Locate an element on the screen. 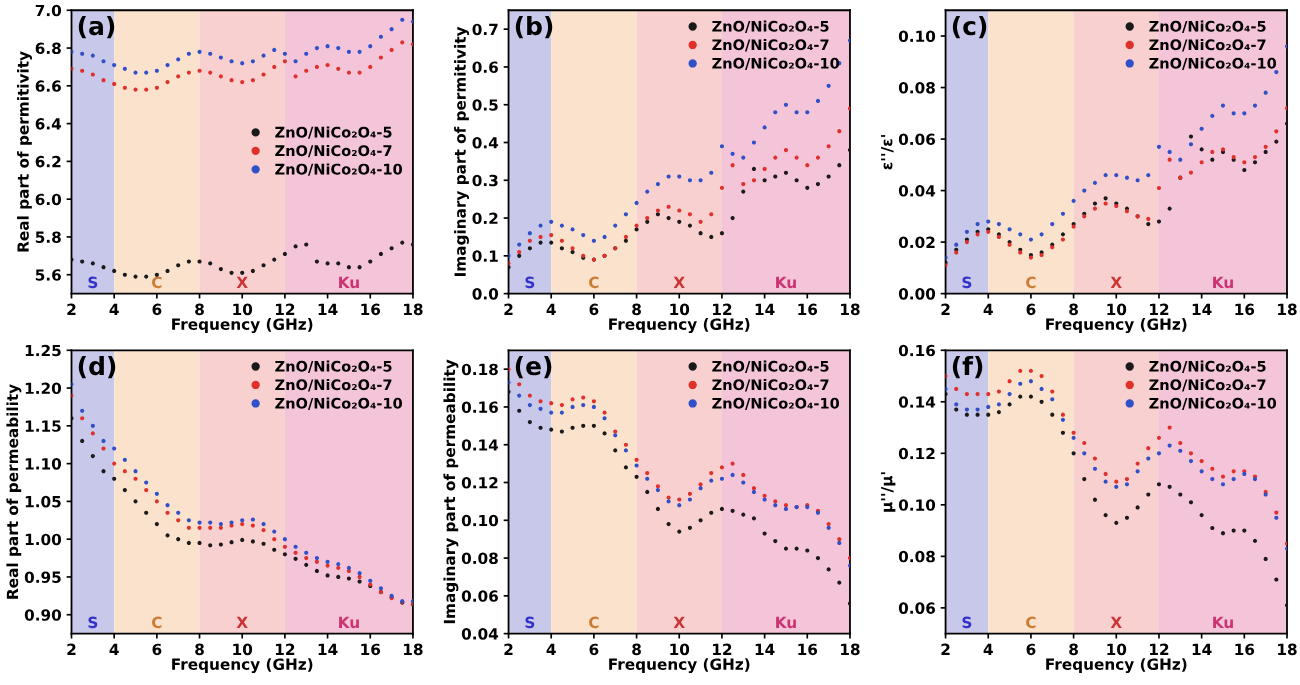  y-axis-title: Real part of permitivity is located at coordinates (24, 151).